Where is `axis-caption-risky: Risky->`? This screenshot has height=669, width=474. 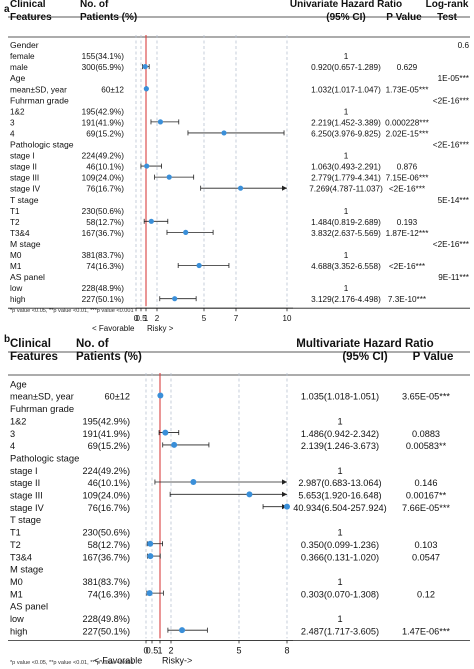
axis-caption-risky: Risky-> is located at coordinates (177, 660).